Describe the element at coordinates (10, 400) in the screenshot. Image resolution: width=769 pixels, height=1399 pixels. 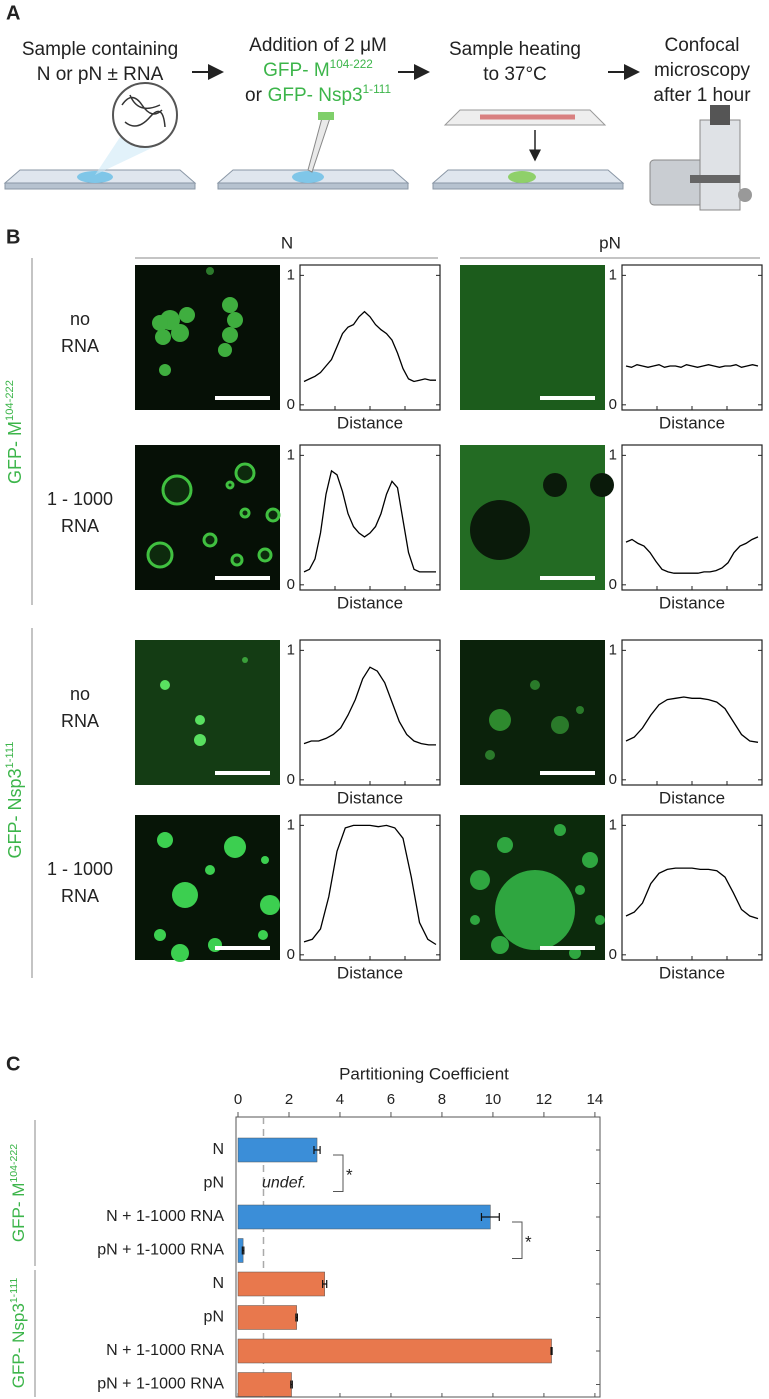
I see `text-part: 104-222` at that location.